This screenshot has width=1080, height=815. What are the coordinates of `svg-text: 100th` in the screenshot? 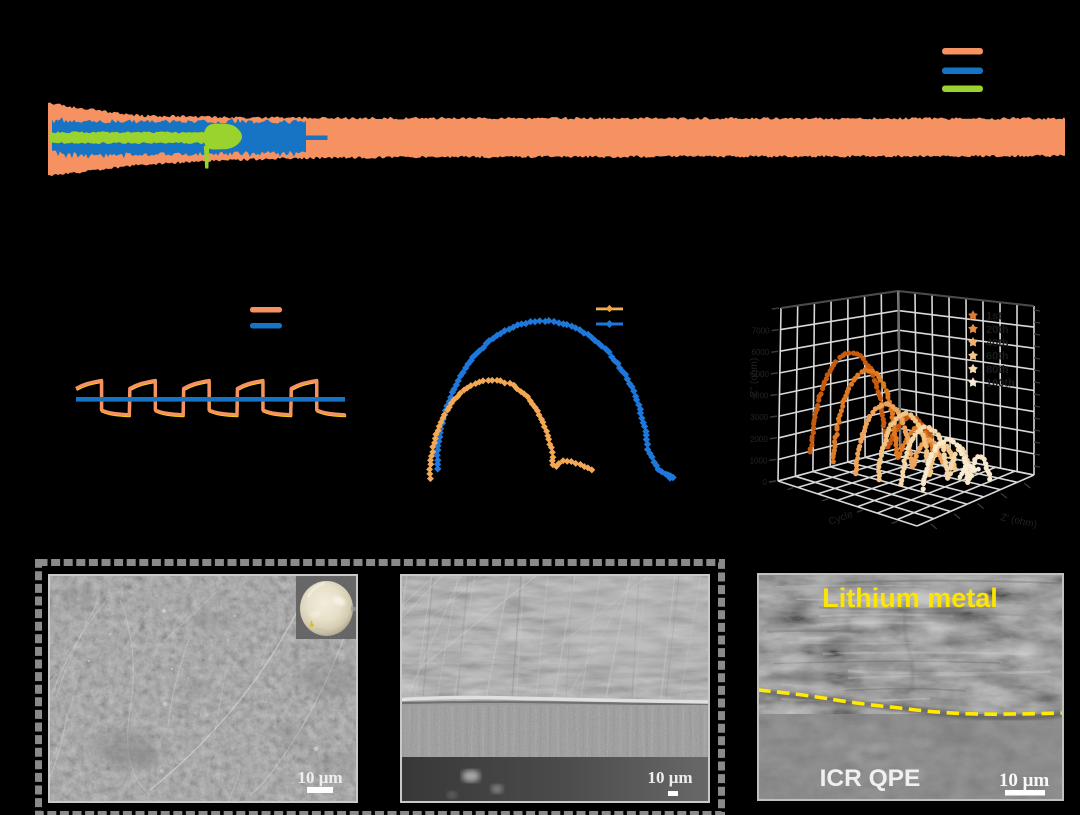 It's located at (1000, 384).